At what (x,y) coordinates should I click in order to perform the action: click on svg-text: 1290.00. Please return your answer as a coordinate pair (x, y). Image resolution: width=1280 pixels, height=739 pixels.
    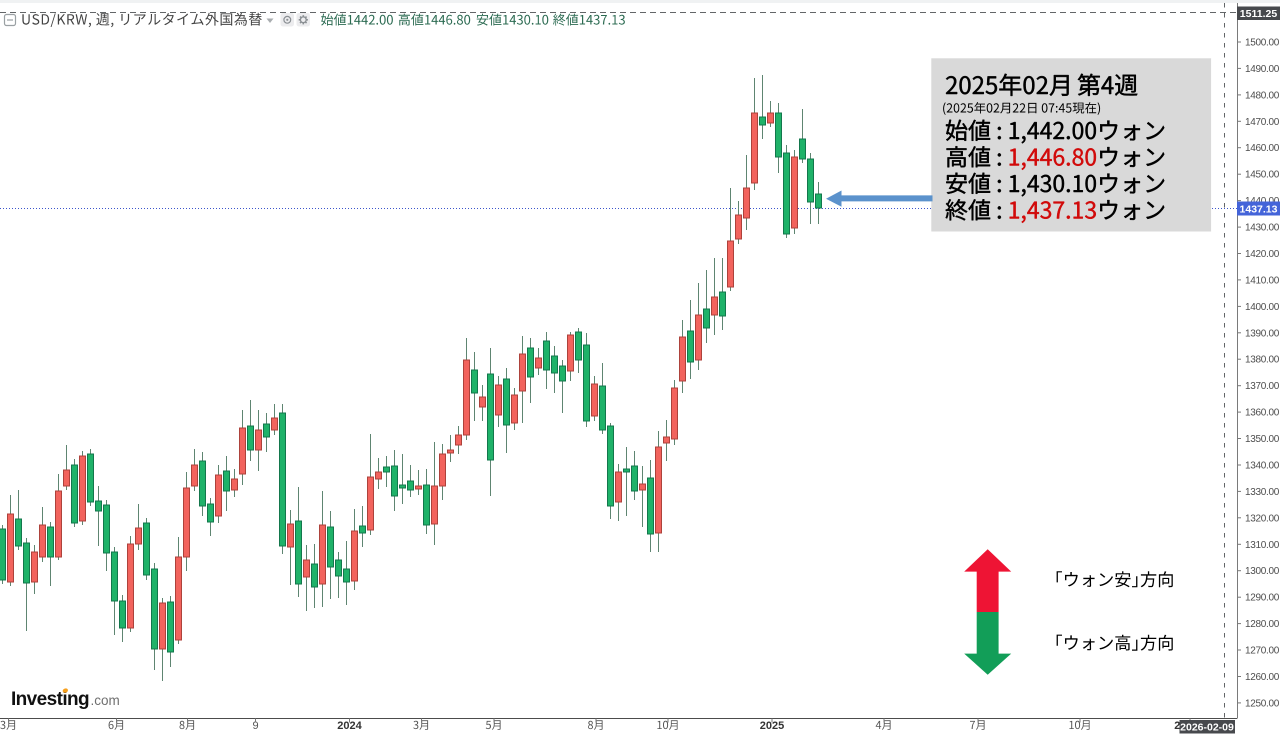
    Looking at the image, I should click on (1262, 598).